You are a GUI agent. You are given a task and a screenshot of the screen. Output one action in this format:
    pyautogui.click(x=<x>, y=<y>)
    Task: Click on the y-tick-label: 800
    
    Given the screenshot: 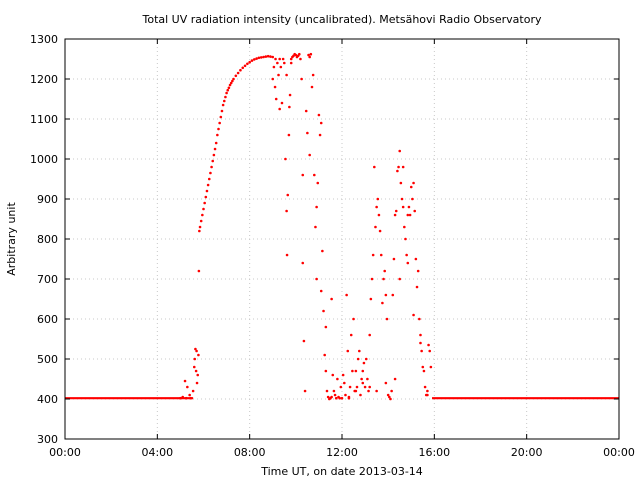 What is the action you would take?
    pyautogui.click(x=47, y=239)
    